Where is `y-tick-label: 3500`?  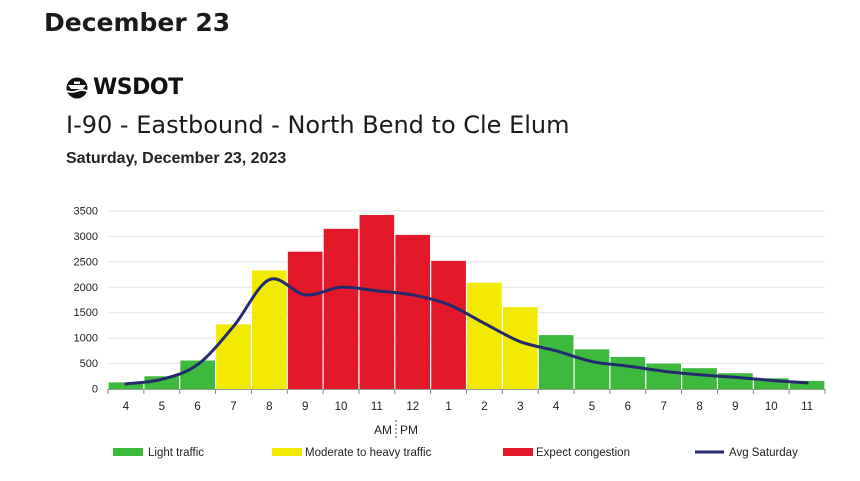
y-tick-label: 3500 is located at coordinates (86, 212).